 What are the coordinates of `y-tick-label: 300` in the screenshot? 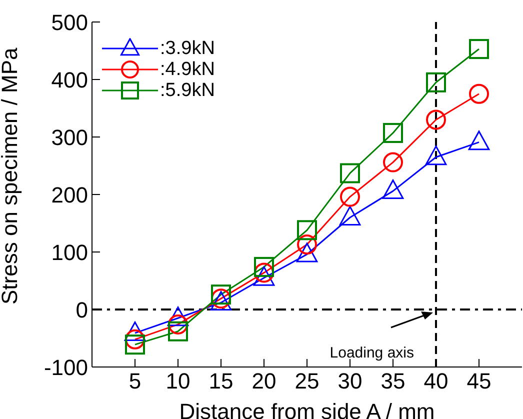 It's located at (69, 137).